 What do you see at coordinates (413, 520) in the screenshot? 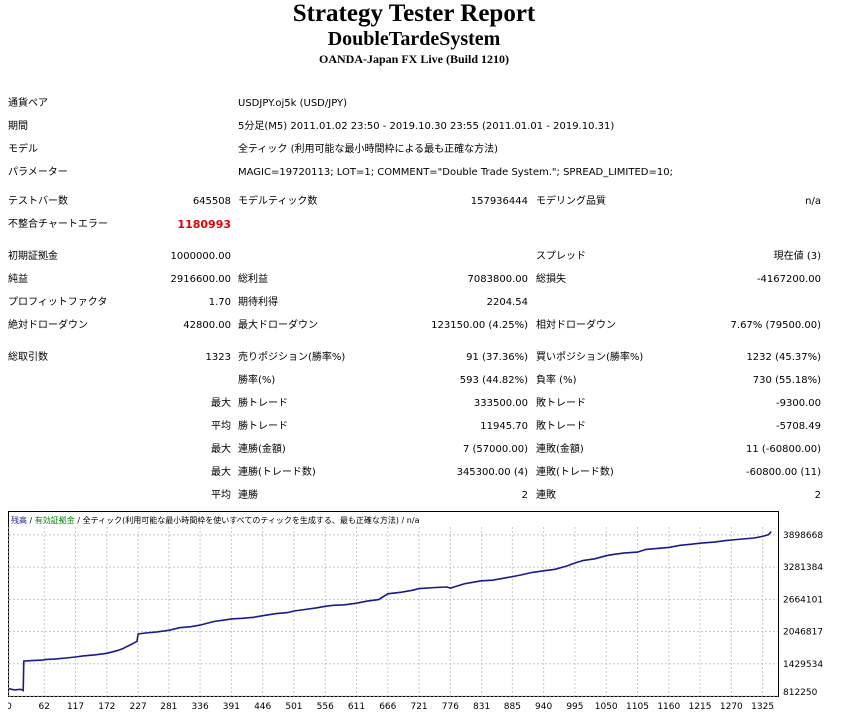
I see `legend-quality: n/a` at bounding box center [413, 520].